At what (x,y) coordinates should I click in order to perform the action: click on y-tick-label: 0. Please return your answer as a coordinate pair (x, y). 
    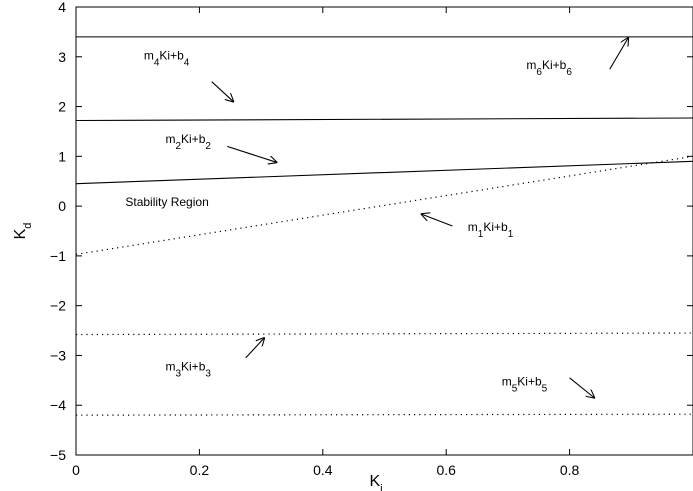
    Looking at the image, I should click on (62, 206).